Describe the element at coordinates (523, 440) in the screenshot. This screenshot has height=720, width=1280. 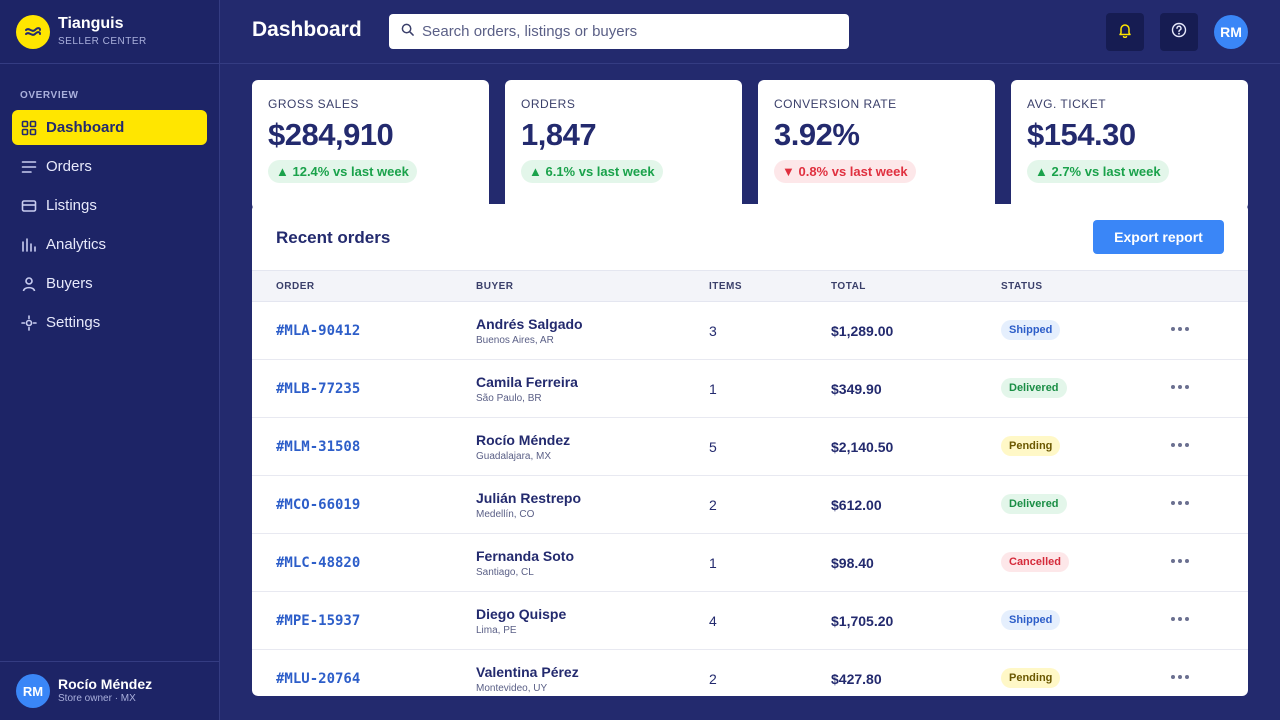
I see `buyer-name: Rocío Méndez` at that location.